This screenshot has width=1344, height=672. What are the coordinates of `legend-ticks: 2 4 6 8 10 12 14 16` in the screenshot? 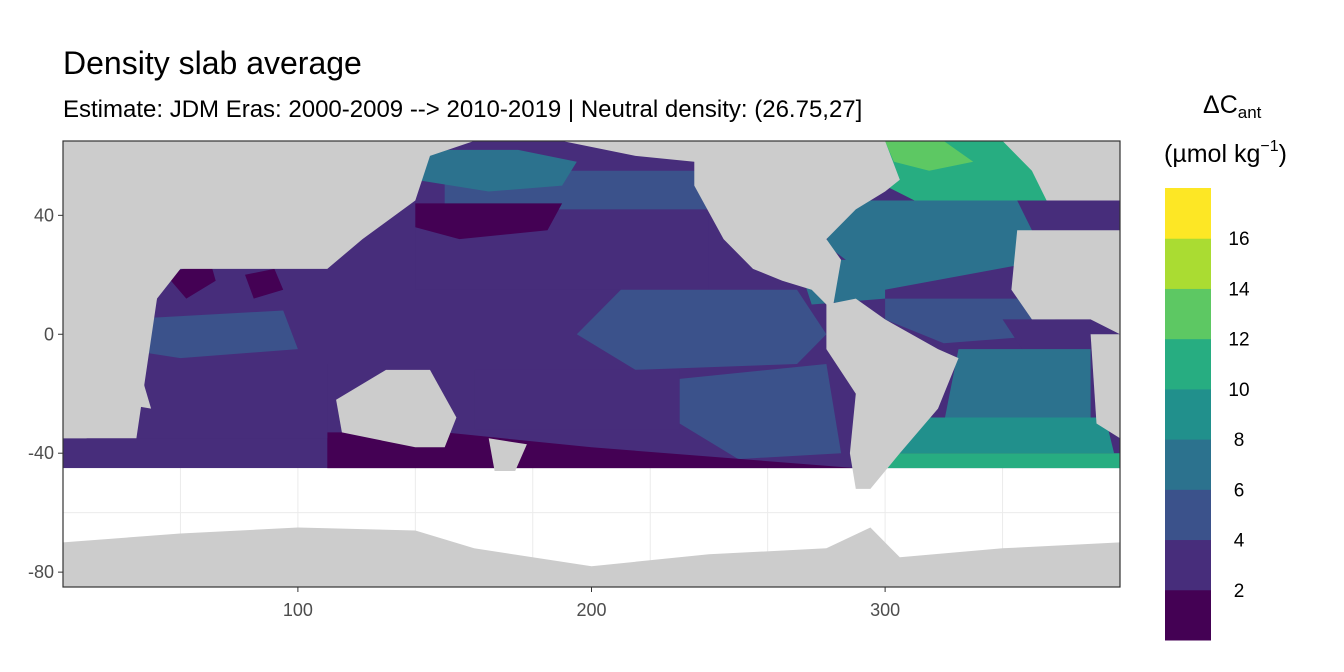 It's located at (1239, 415).